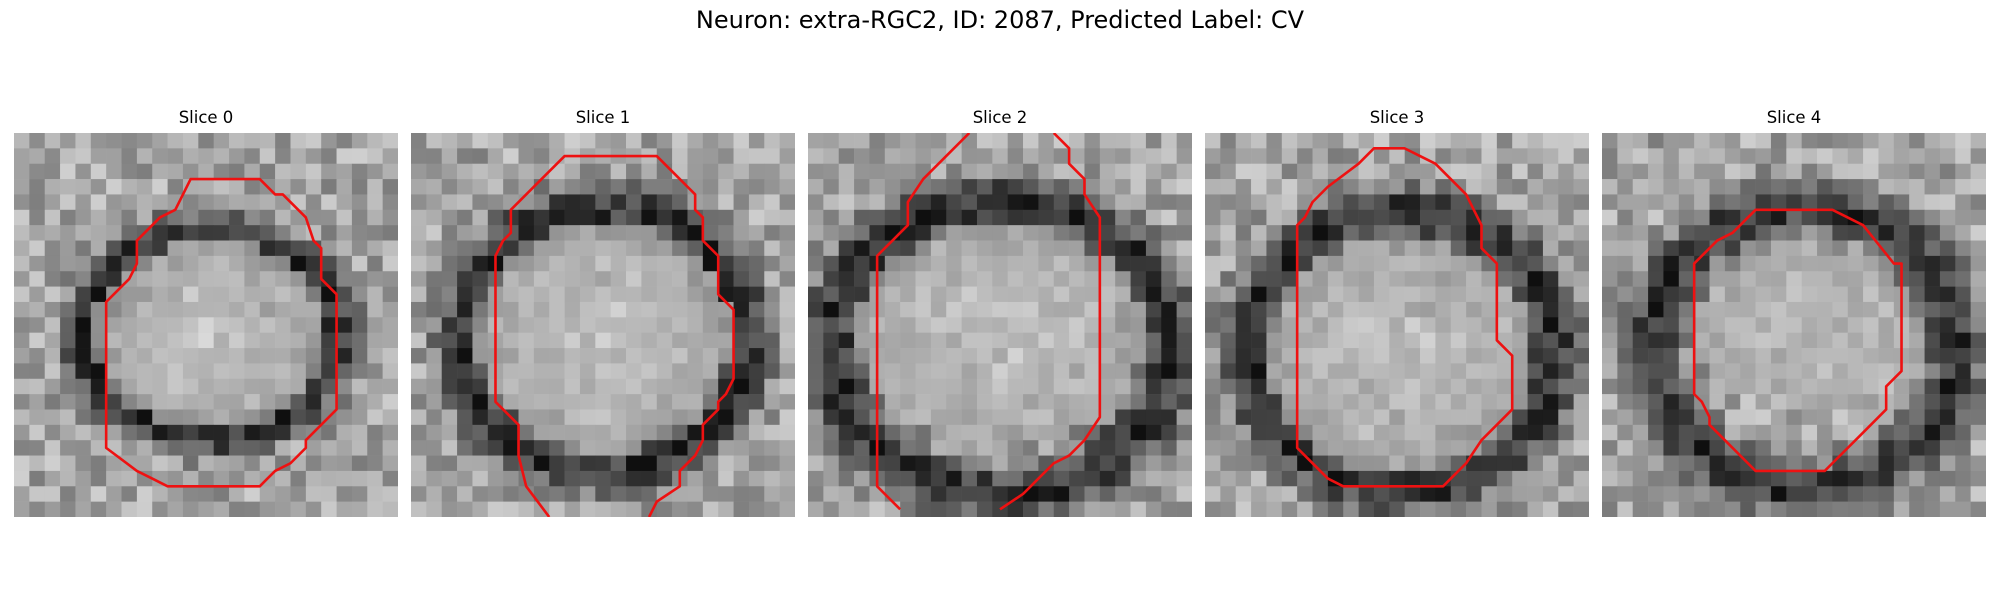 The image size is (2000, 600). I want to click on slice-2-svg, so click(1000, 325).